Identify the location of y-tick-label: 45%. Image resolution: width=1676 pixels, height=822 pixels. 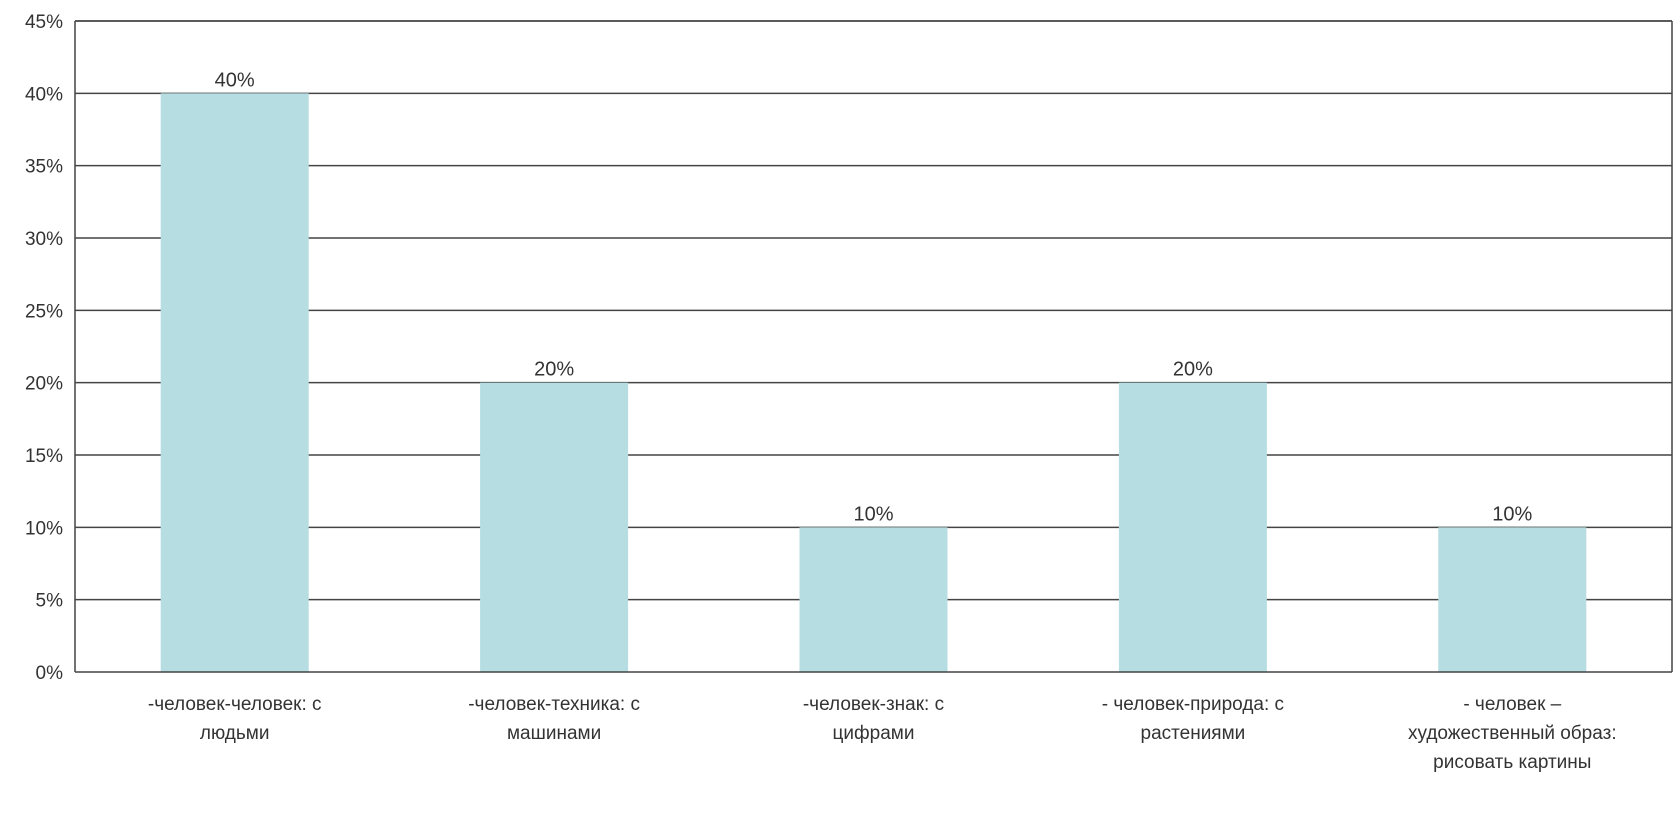
(44, 22).